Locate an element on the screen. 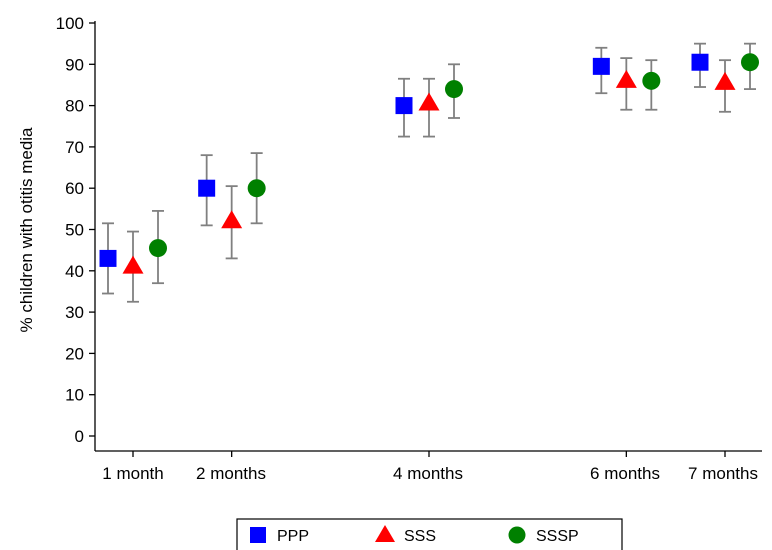  legend-frame is located at coordinates (429, 534).